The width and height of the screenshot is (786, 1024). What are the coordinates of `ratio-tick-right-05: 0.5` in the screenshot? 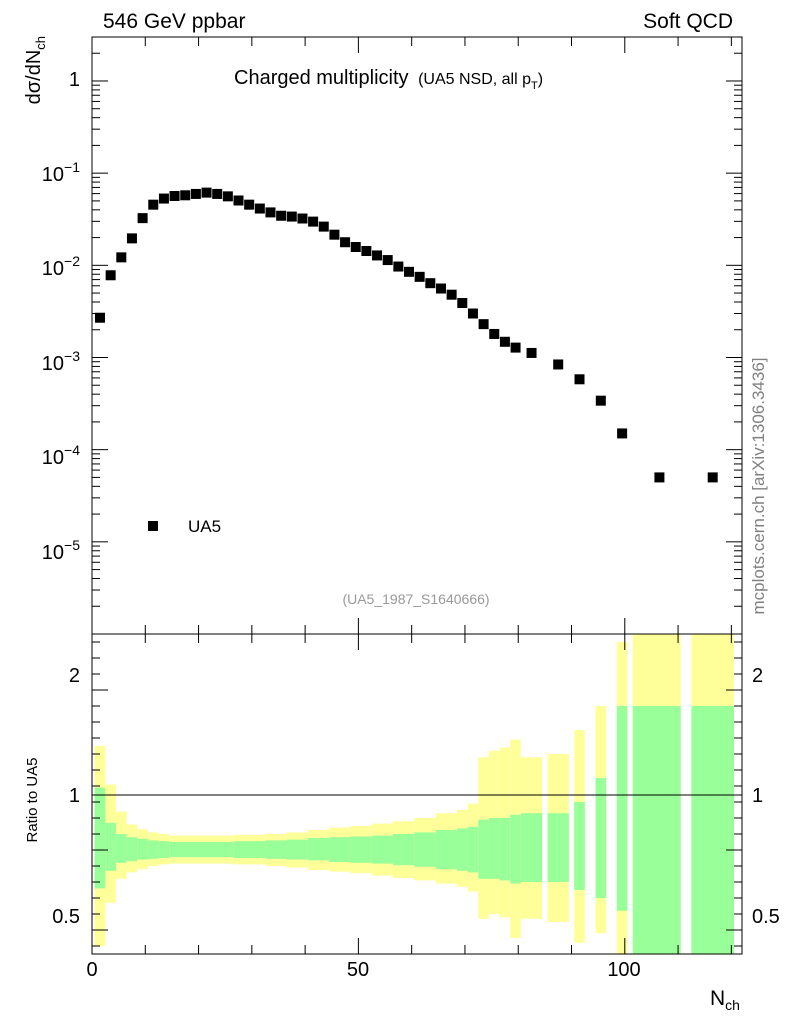 It's located at (766, 917).